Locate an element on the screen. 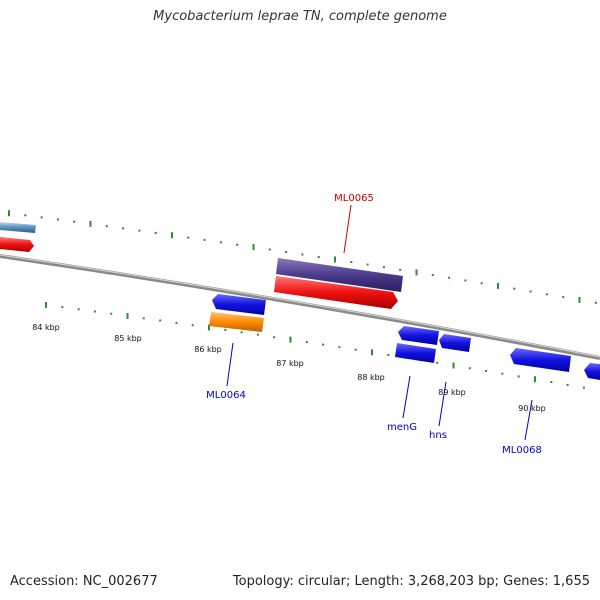  leader-ml0065 is located at coordinates (347, 229).